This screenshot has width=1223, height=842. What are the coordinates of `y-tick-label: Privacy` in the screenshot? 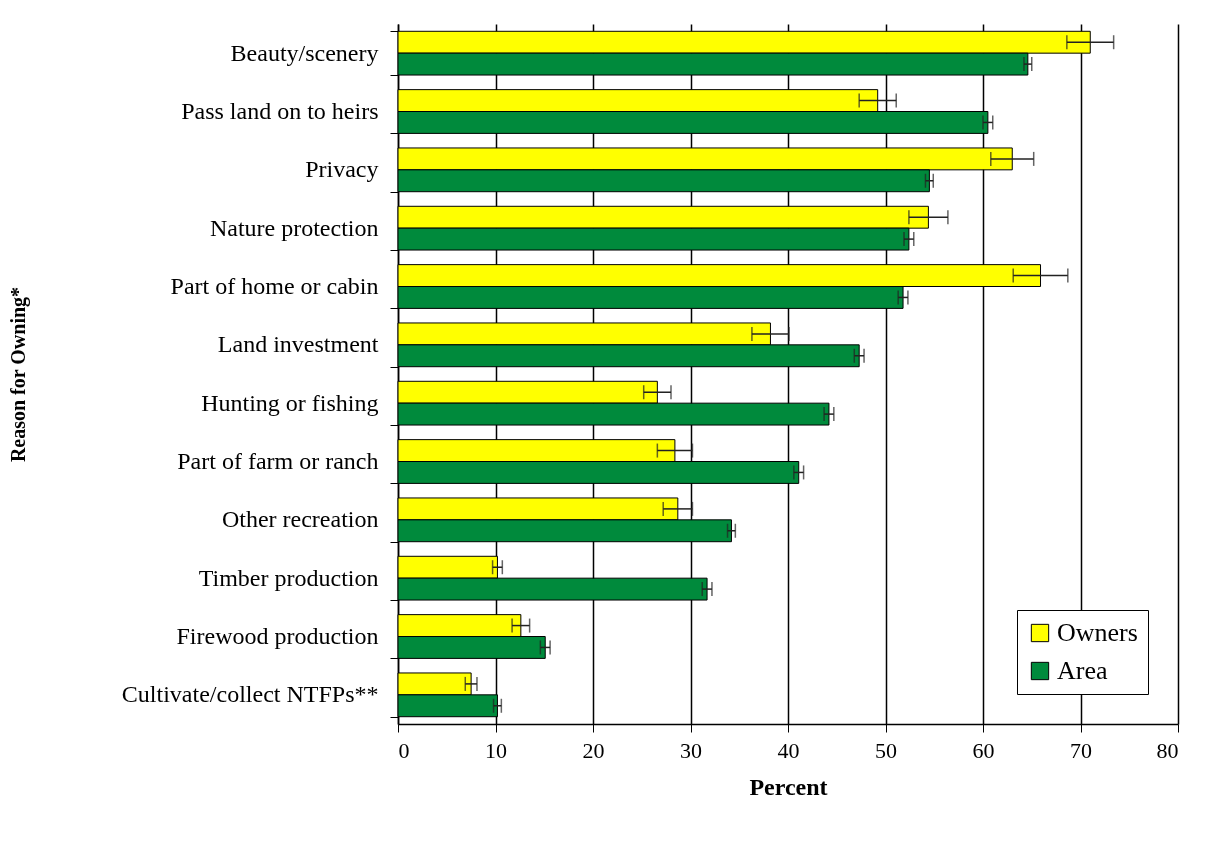 It's located at (342, 169).